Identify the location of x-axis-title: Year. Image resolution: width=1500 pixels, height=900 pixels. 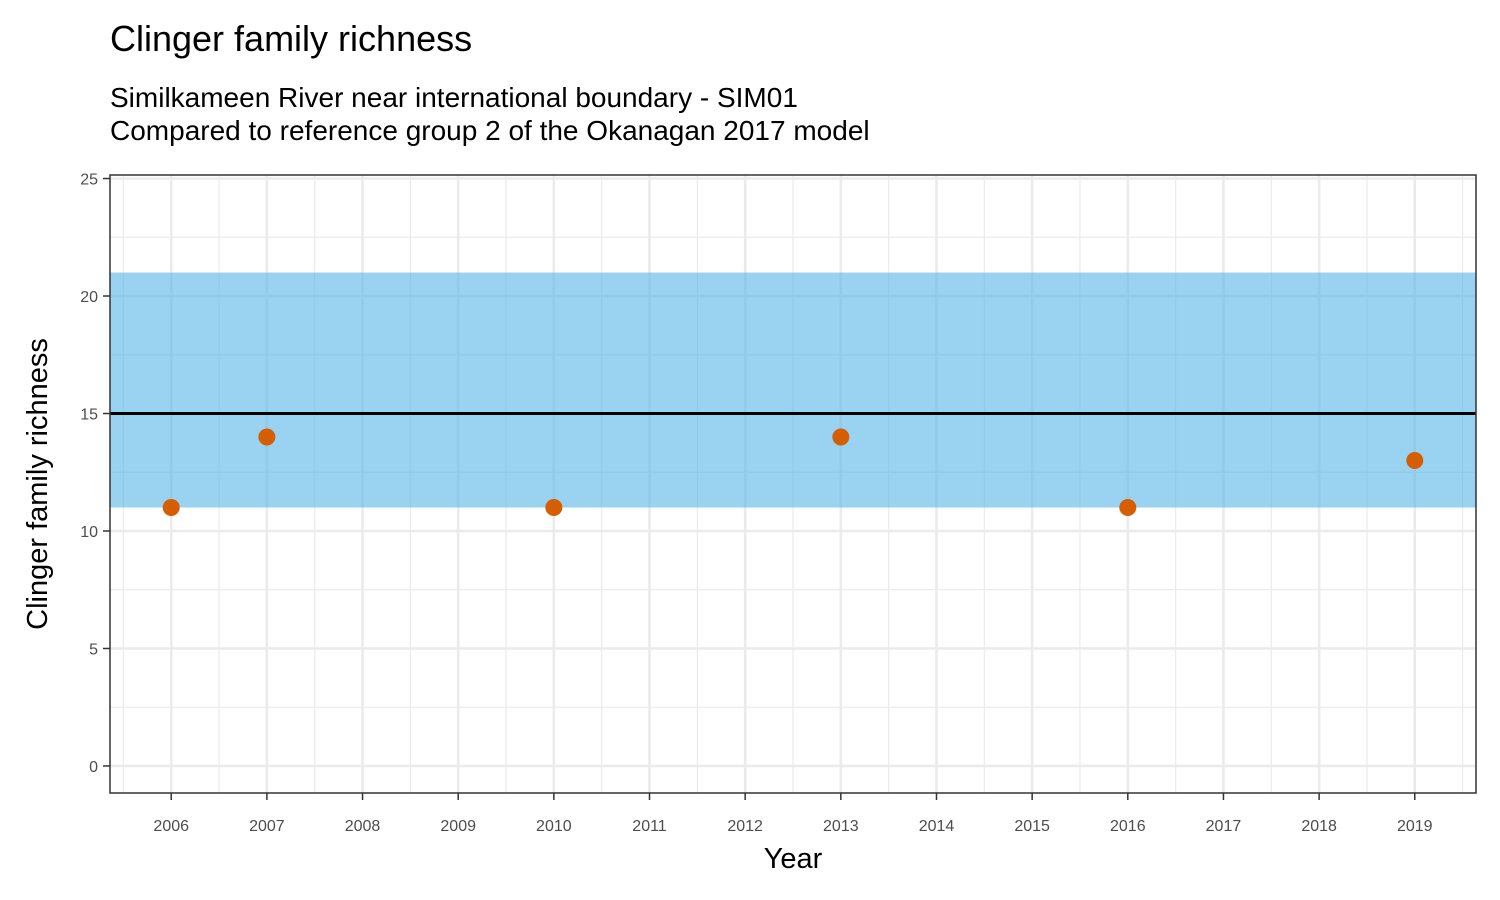
(793, 859).